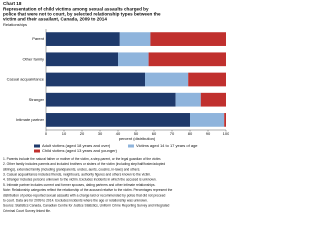 Image resolution: width=320 pixels, height=240 pixels. I want to click on x-tick-label: 60, so click(154, 133).